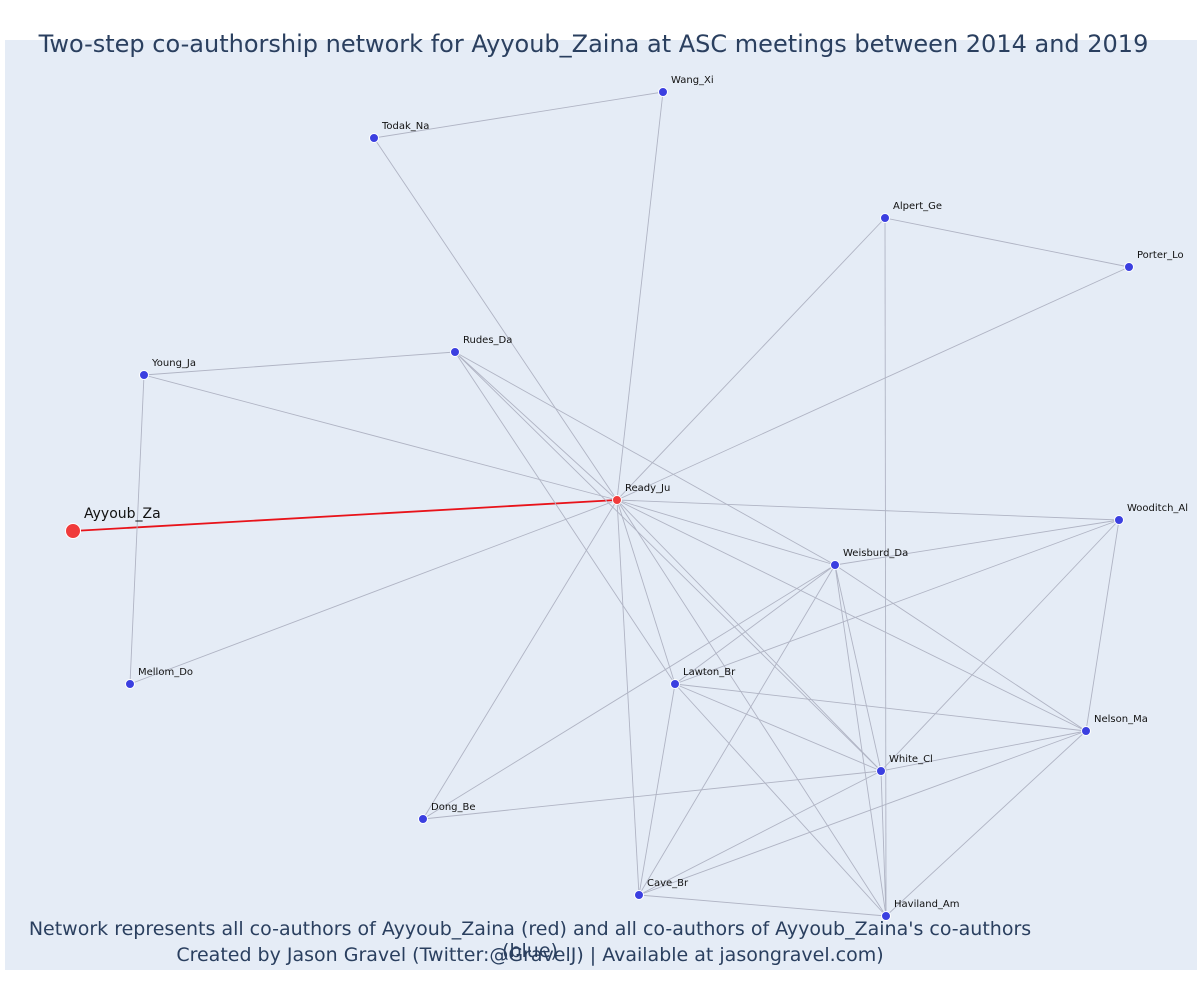 This screenshot has height=1000, width=1200. I want to click on edge-Alpert_Ge-Ready_Ju, so click(751, 359).